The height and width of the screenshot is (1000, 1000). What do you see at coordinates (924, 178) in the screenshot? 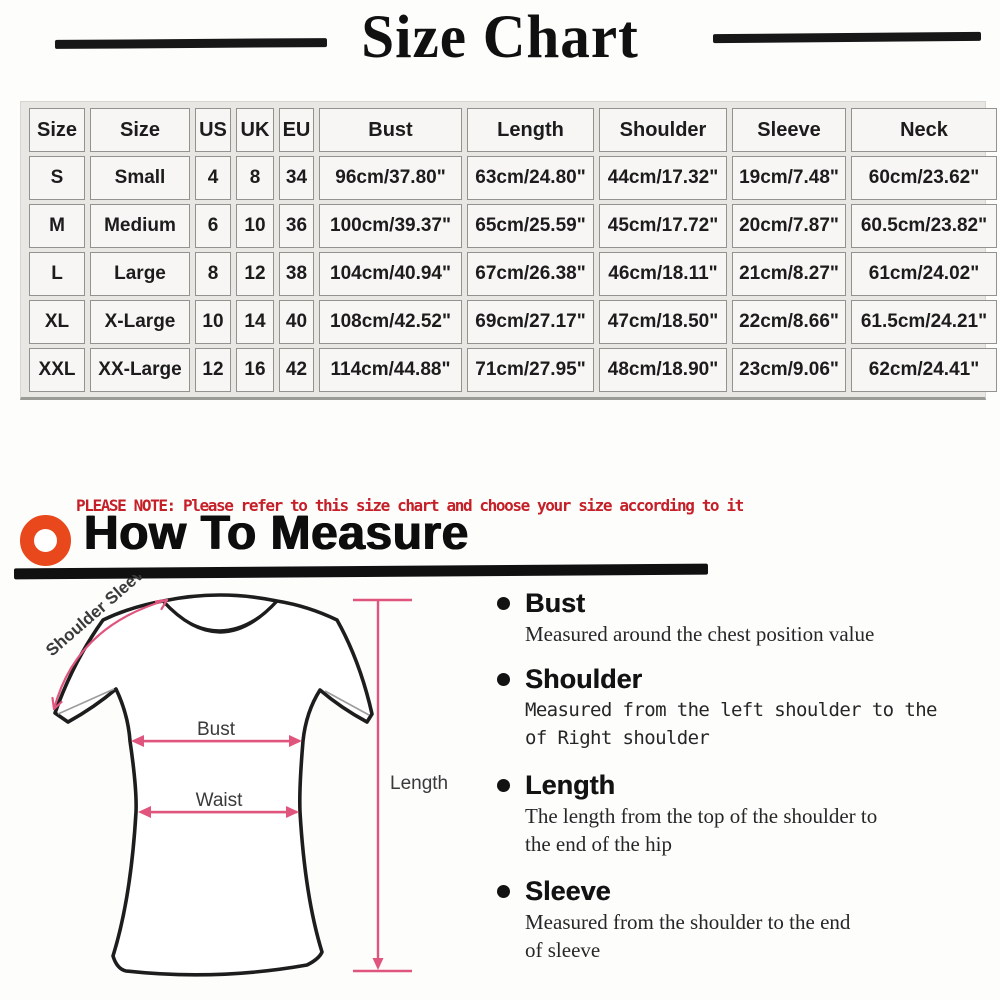
I see `table-cell: 60cm/23.62"` at bounding box center [924, 178].